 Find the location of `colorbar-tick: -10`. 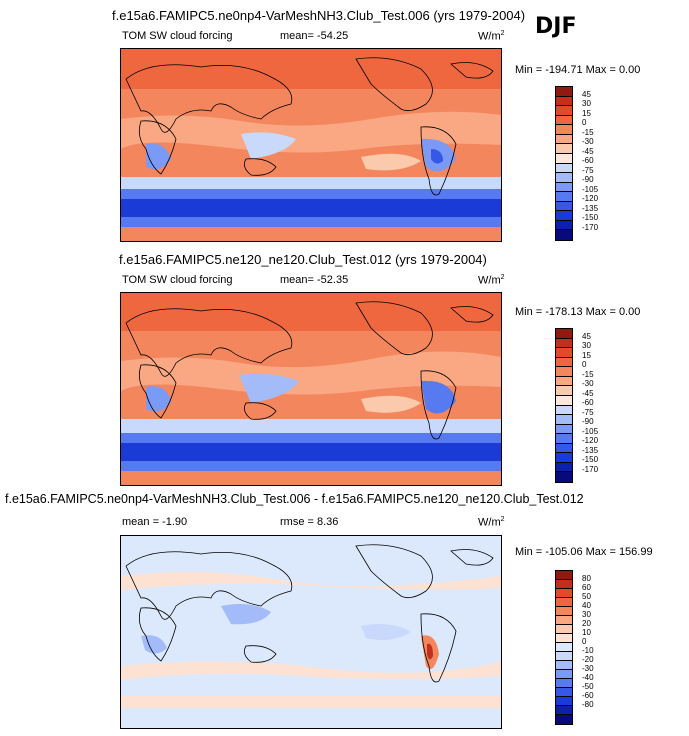

colorbar-tick: -10 is located at coordinates (588, 650).